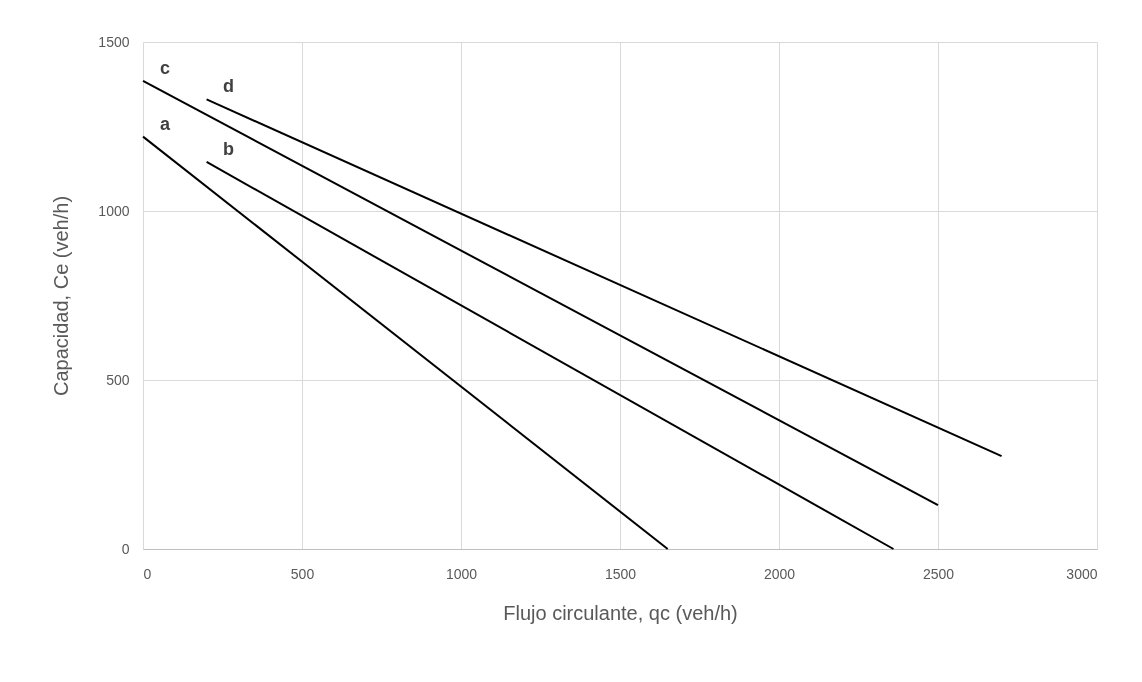 The image size is (1142, 682). Describe the element at coordinates (938, 573) in the screenshot. I see `x-tick-label: 2500` at that location.